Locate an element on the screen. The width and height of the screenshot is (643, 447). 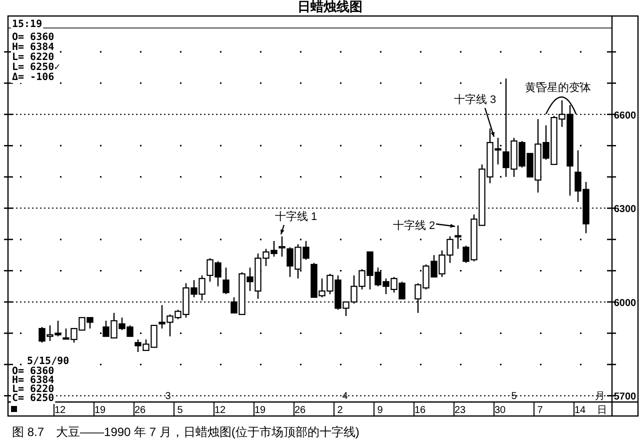
annotation: 15:19 is located at coordinates (27, 24).